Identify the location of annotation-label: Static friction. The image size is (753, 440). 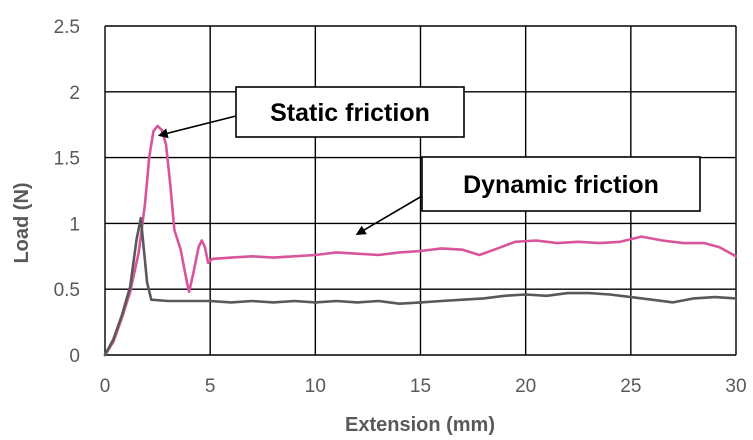
(350, 113).